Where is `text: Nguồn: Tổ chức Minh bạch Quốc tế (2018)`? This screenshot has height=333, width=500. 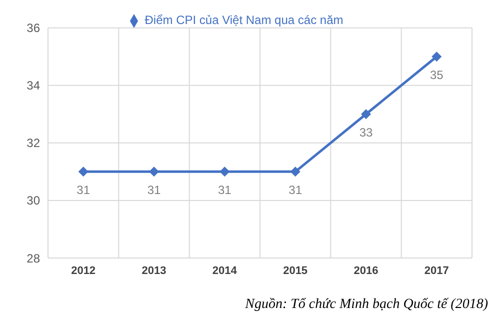
text: Nguồn: Tổ chức Minh bạch Quốc tế (2018) is located at coordinates (366, 305).